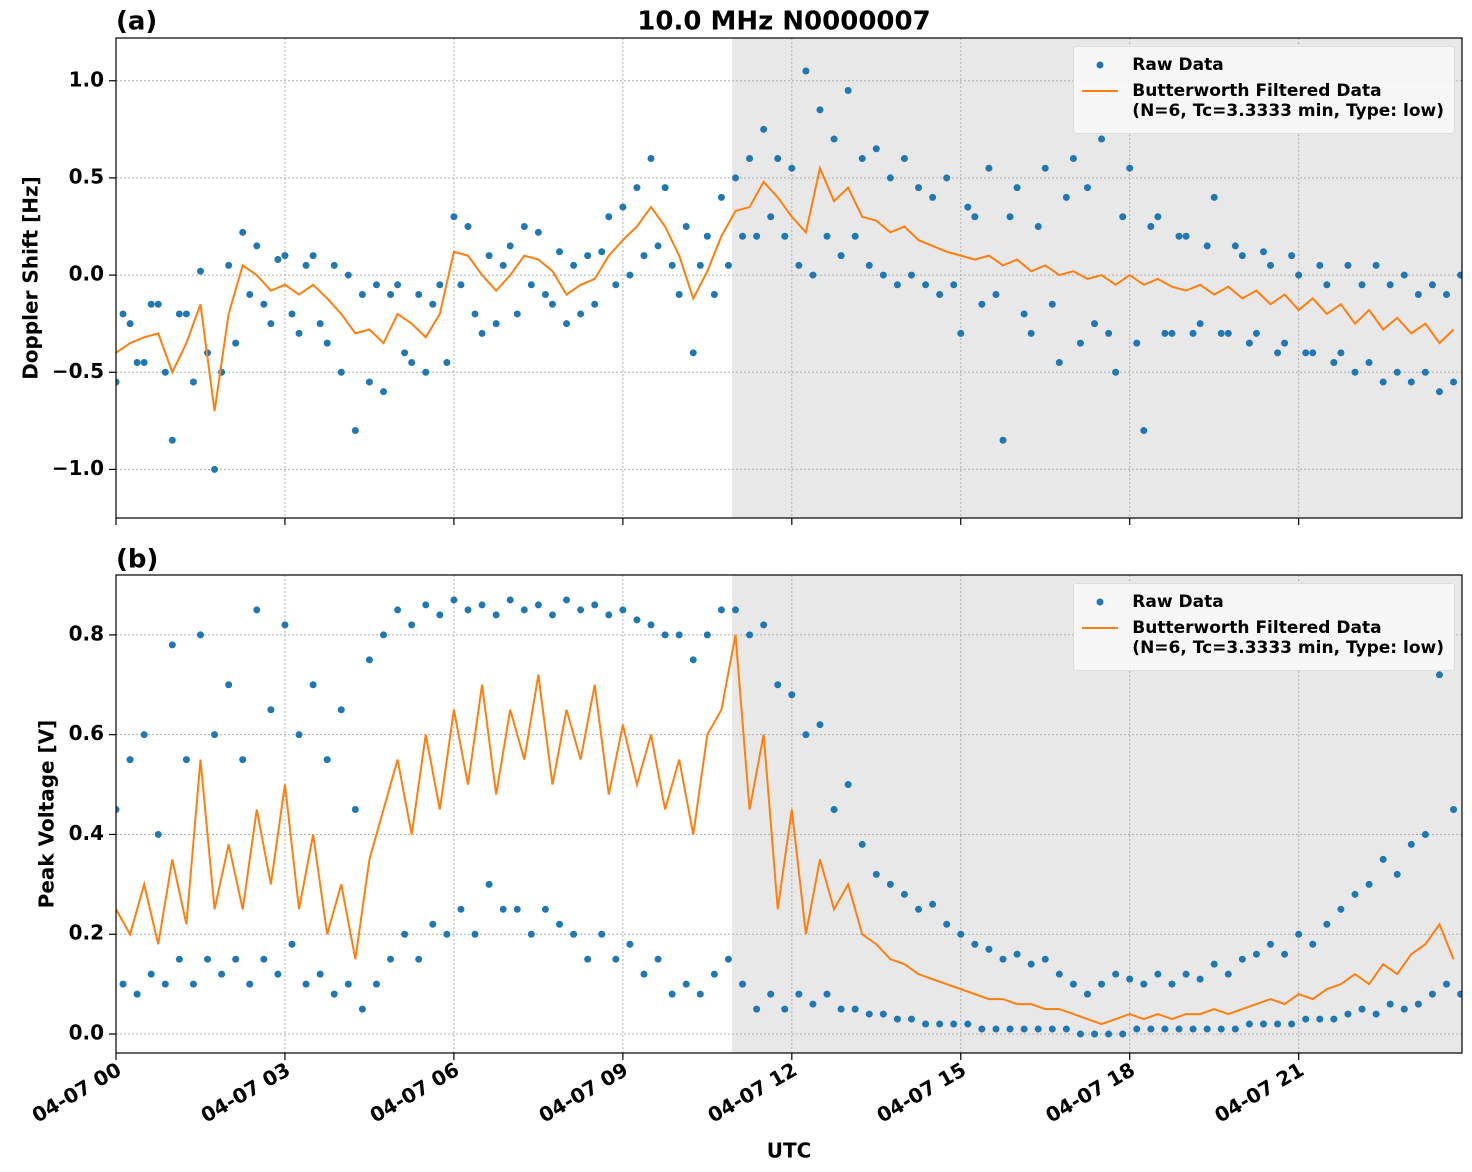 This screenshot has width=1472, height=1172. What do you see at coordinates (86, 733) in the screenshot?
I see `y-tick-label: 0.6` at bounding box center [86, 733].